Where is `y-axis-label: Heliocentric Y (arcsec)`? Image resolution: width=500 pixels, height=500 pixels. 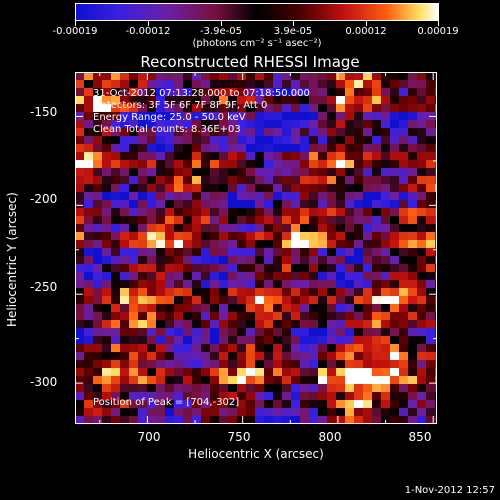
y-axis-label: Heliocentric Y (arcsec) is located at coordinates (12, 259).